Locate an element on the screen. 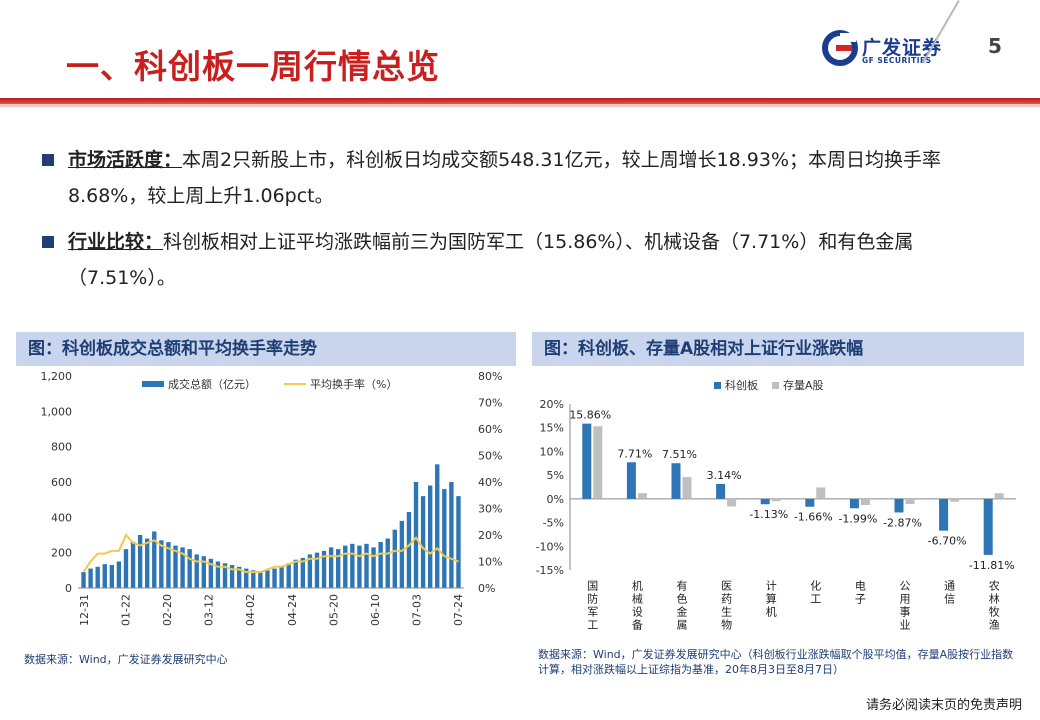  logo-en-text: GF SECURITIES is located at coordinates (897, 60).